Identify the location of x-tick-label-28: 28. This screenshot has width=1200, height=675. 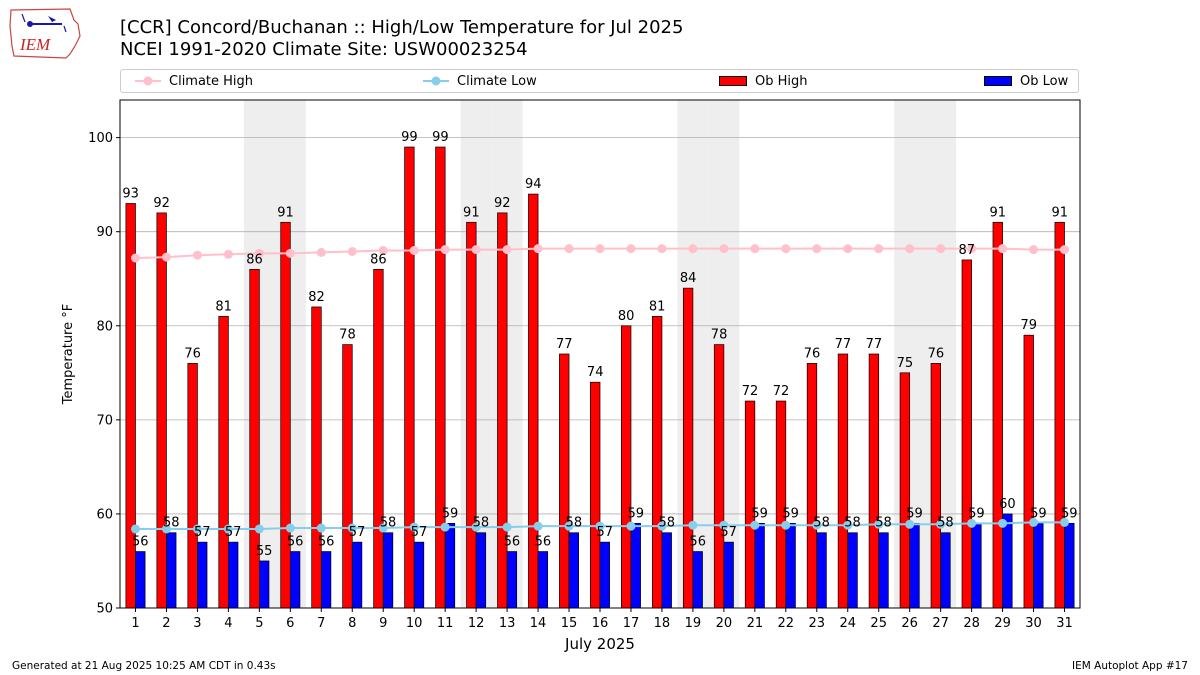
(971, 623).